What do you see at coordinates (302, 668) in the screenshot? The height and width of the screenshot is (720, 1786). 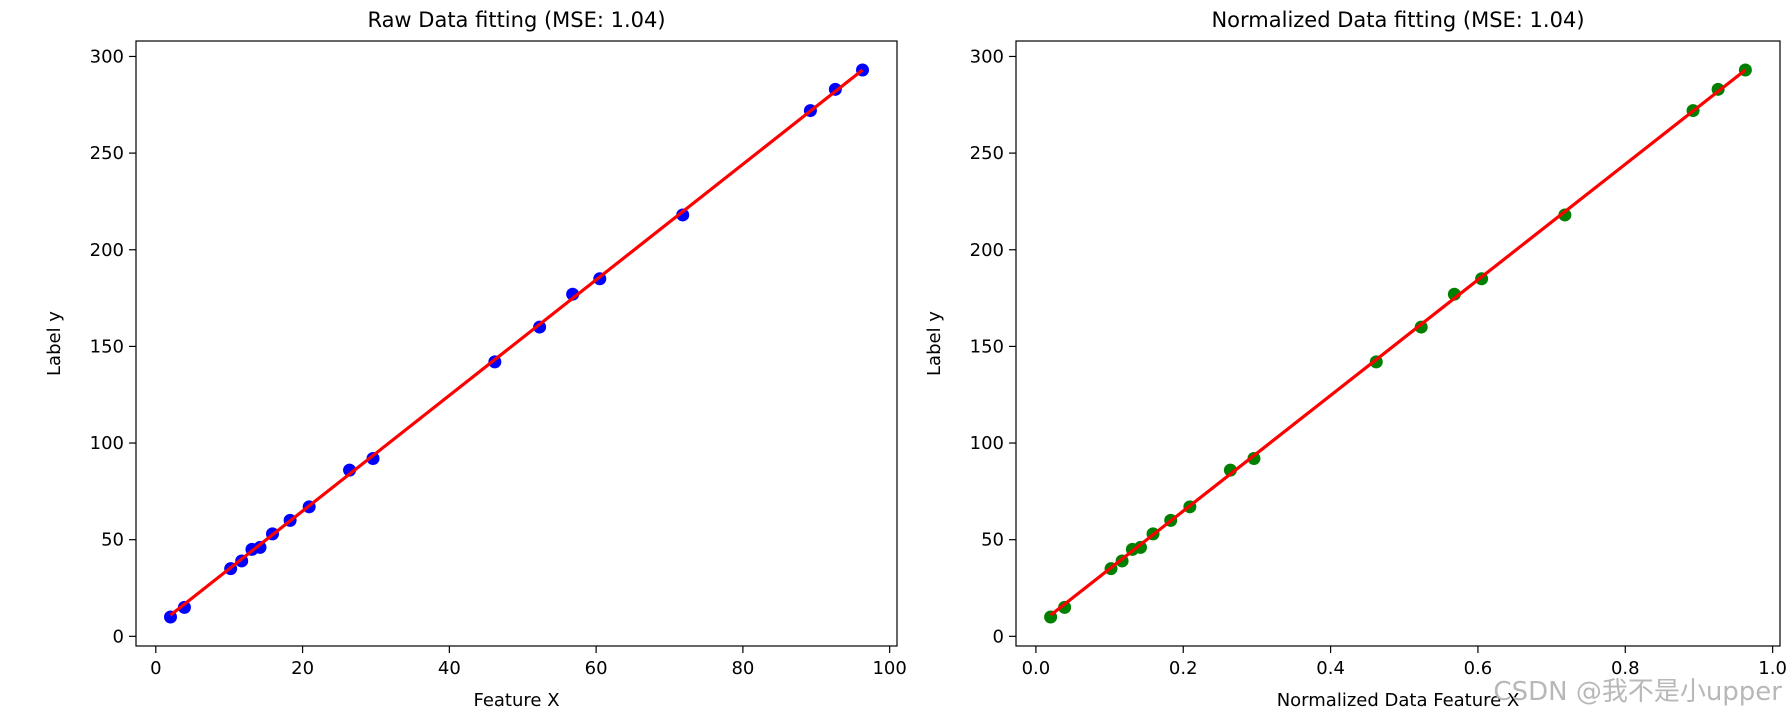 I see `x-tick-label: 20` at bounding box center [302, 668].